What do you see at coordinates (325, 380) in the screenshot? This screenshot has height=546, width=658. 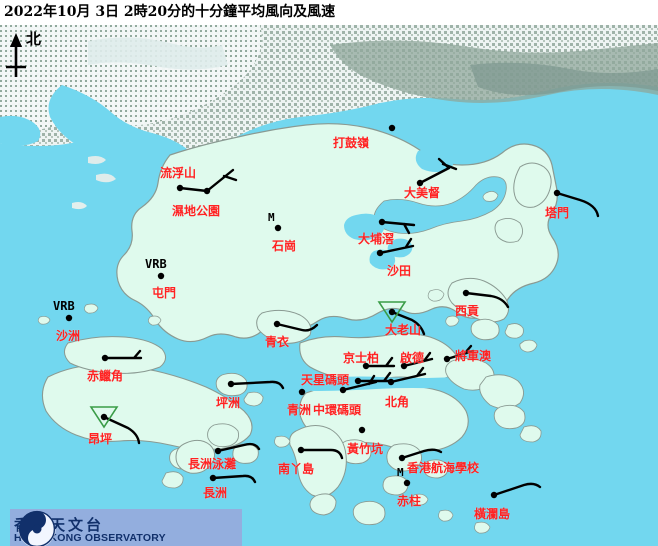 I see `station-label: 天星碼頭` at bounding box center [325, 380].